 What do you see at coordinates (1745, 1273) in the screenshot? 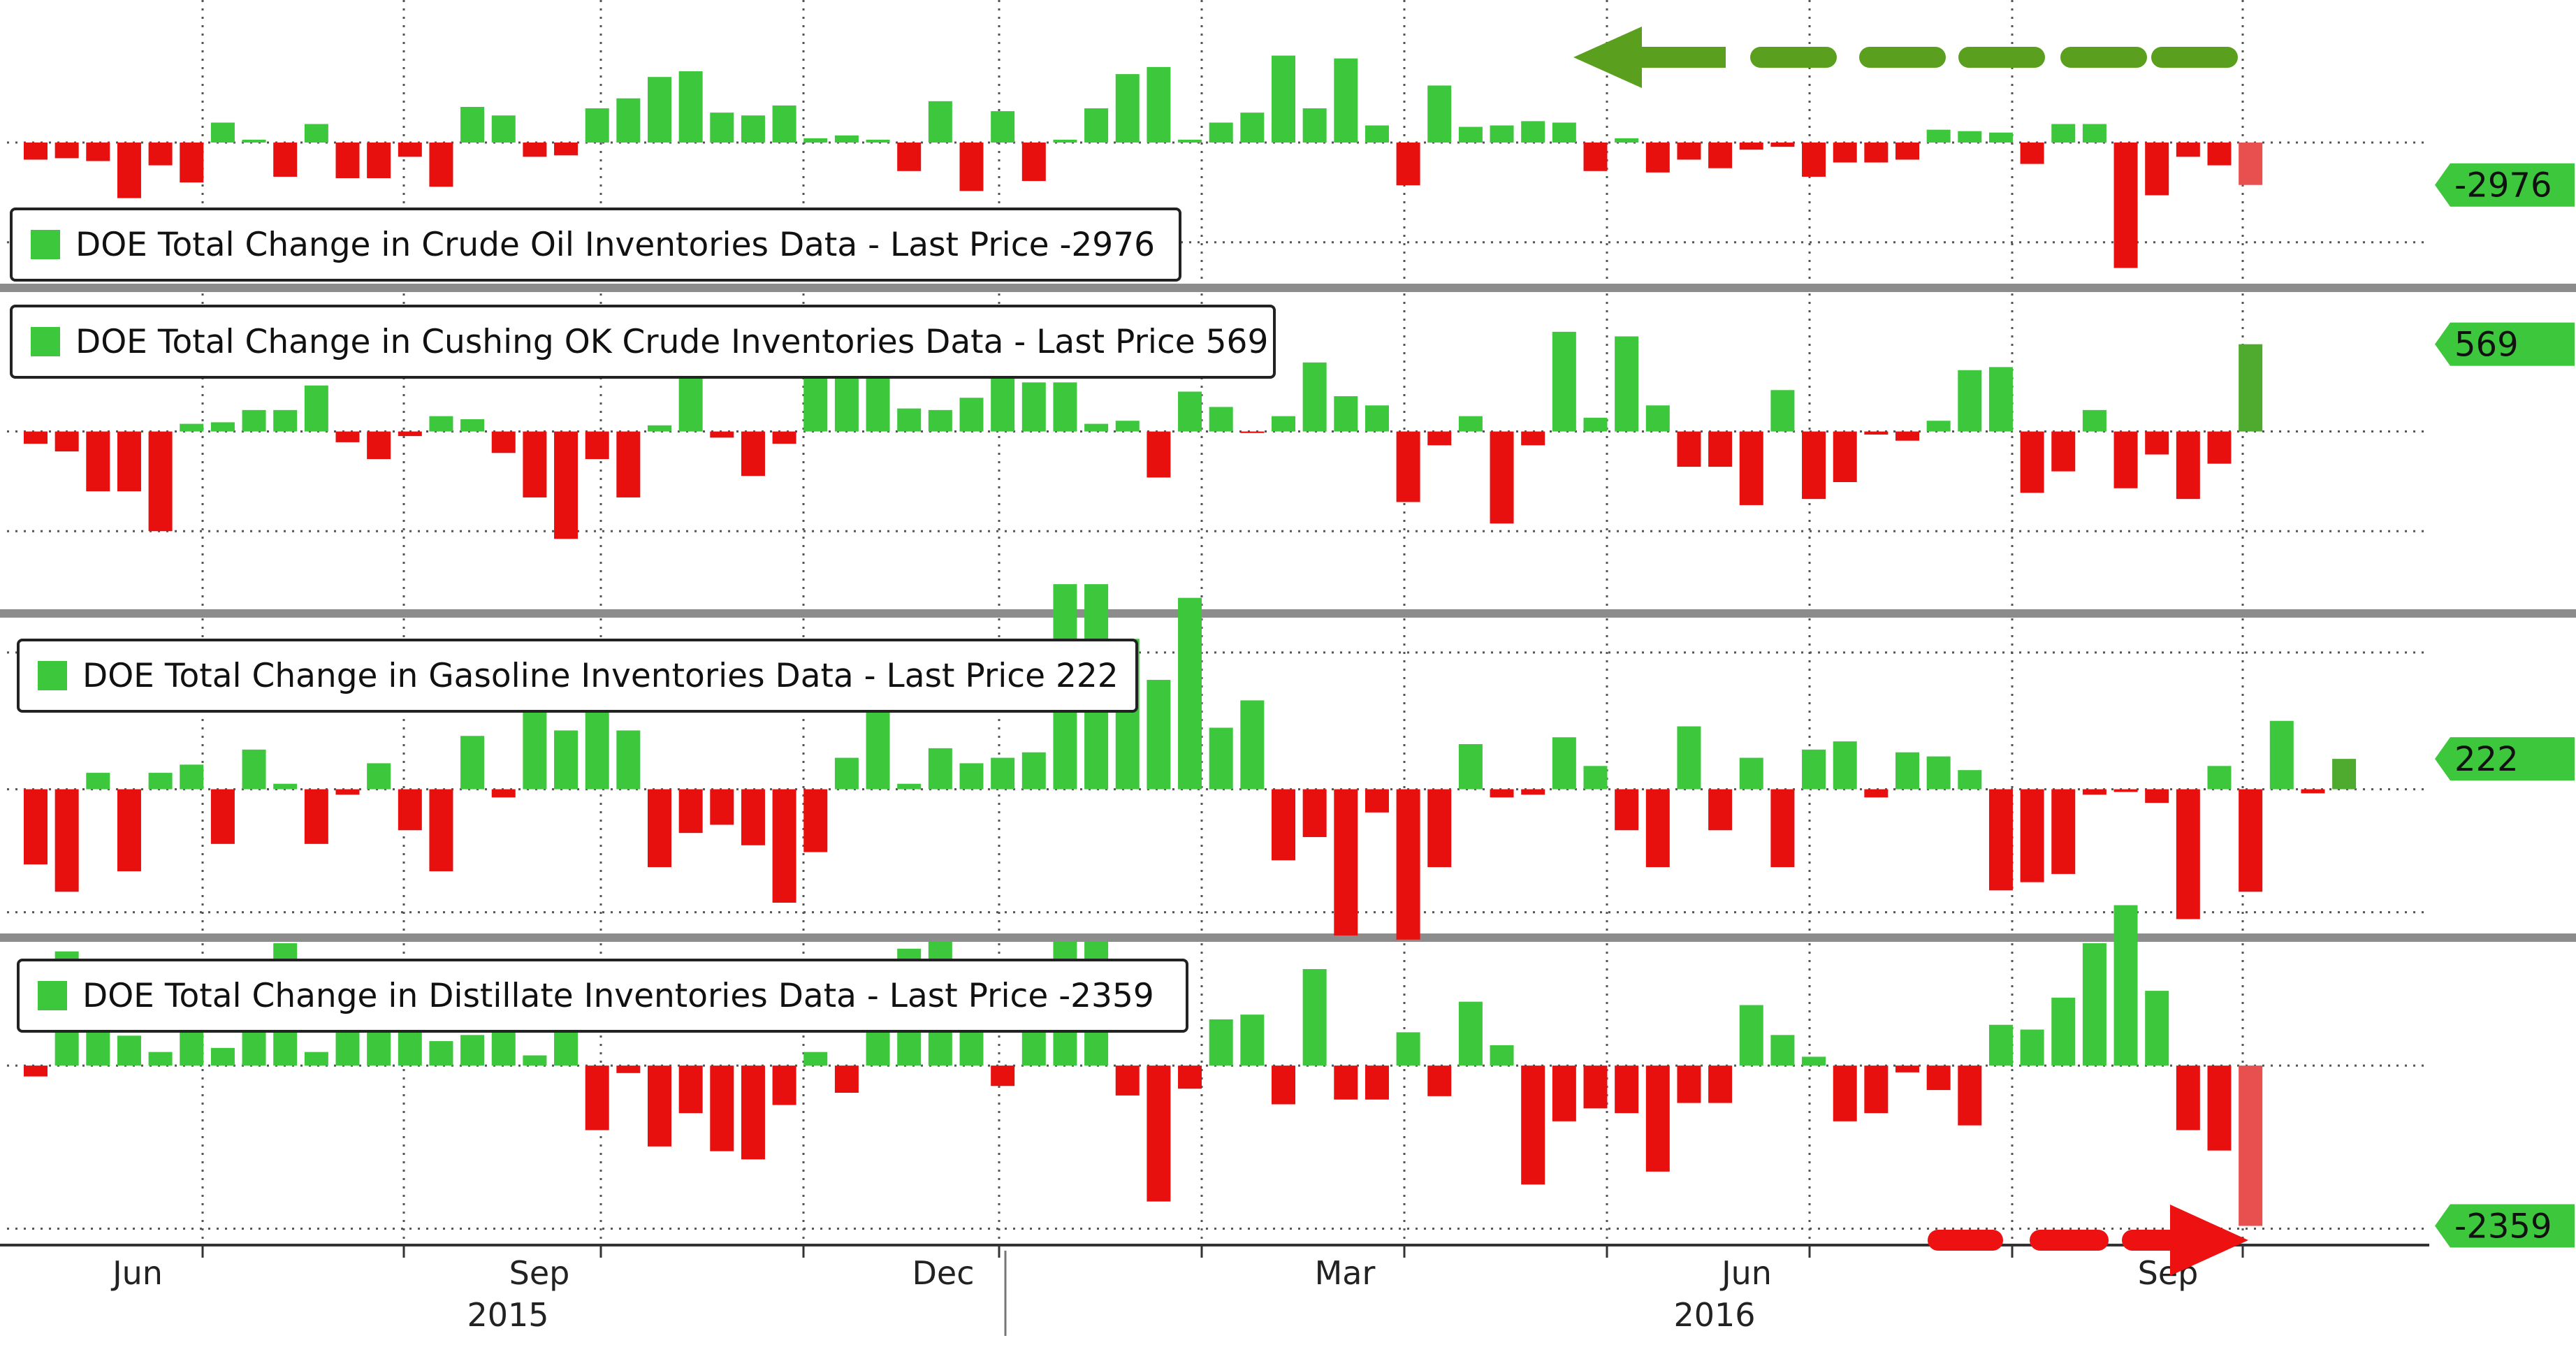
I see `month-label-4: Jun` at bounding box center [1745, 1273].